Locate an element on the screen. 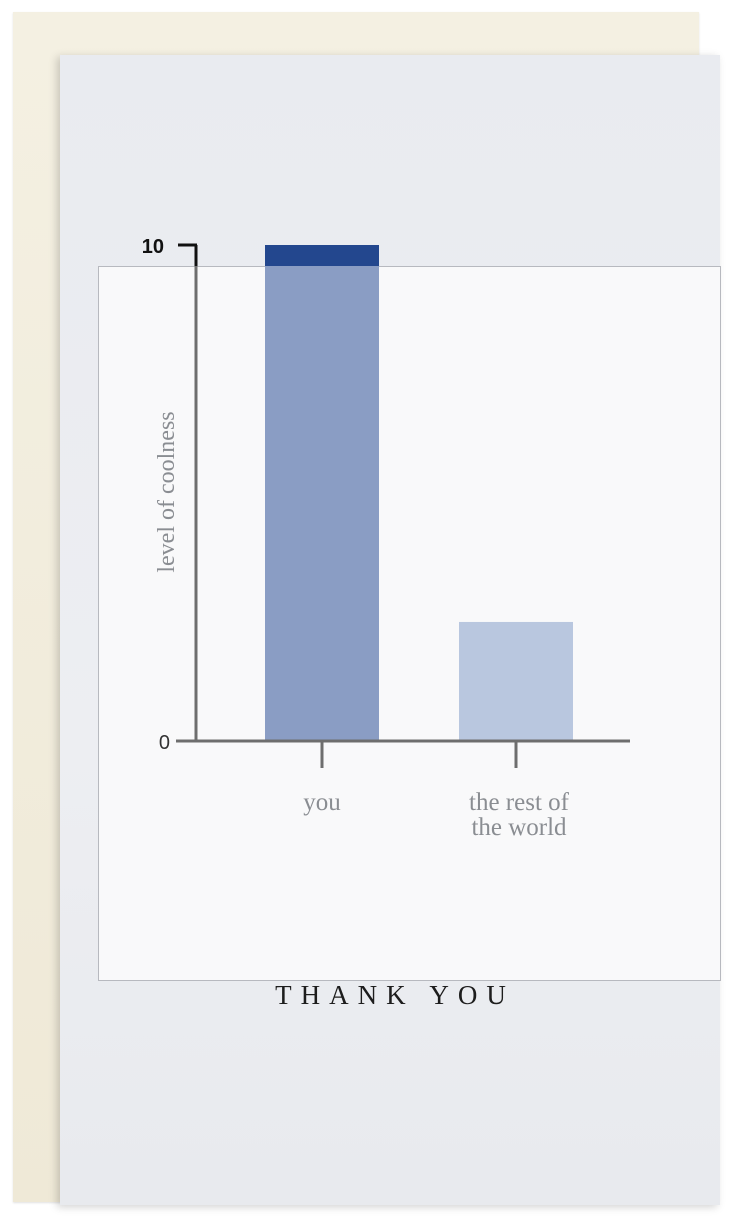 The image size is (734, 1222). y-axis-label: level of coolness is located at coordinates (167, 491).